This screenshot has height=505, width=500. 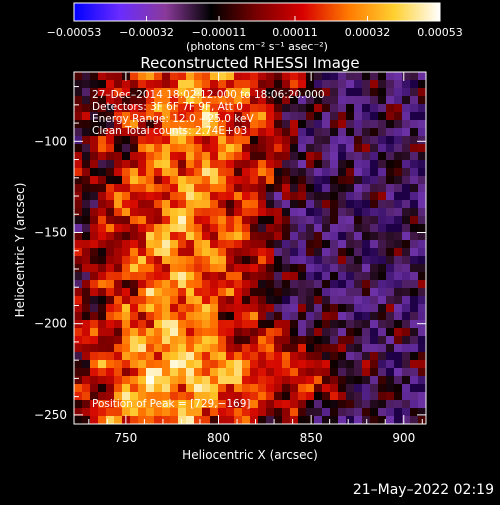 I want to click on info-line: Energy Range: 12.0 – 25.0 keV, so click(x=173, y=119).